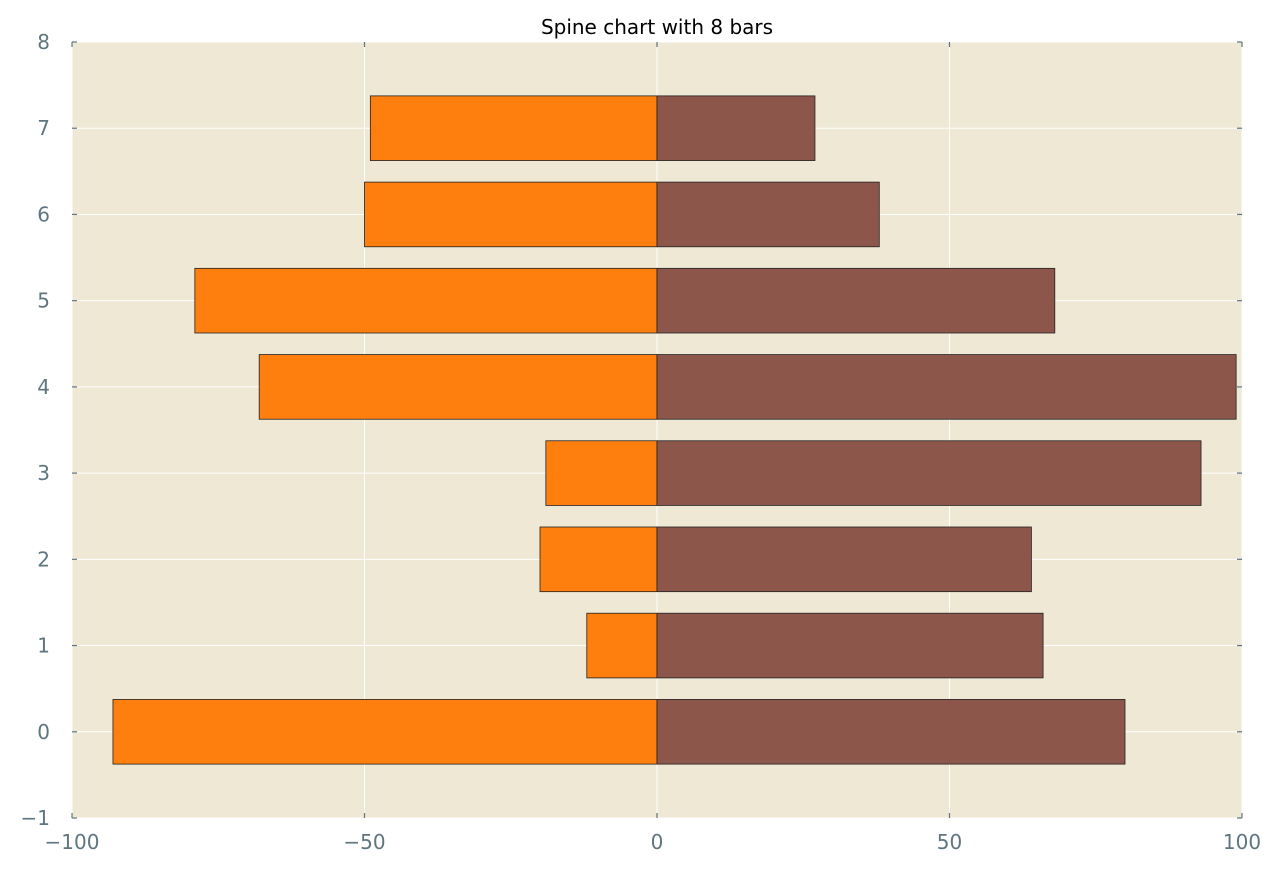 The height and width of the screenshot is (880, 1280). Describe the element at coordinates (657, 27) in the screenshot. I see `chart-title: Spine chart with 8 bars` at that location.